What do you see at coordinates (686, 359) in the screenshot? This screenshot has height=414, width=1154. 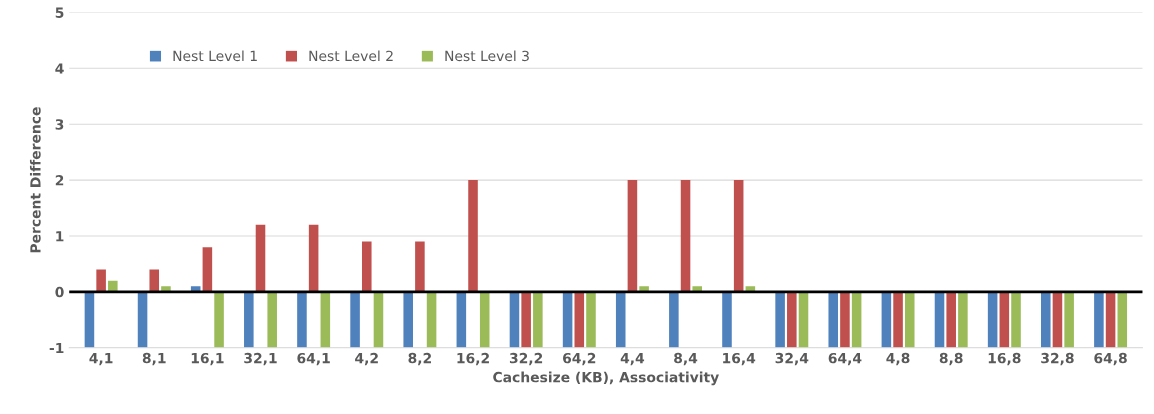 I see `x-tick-label: 8,4` at bounding box center [686, 359].